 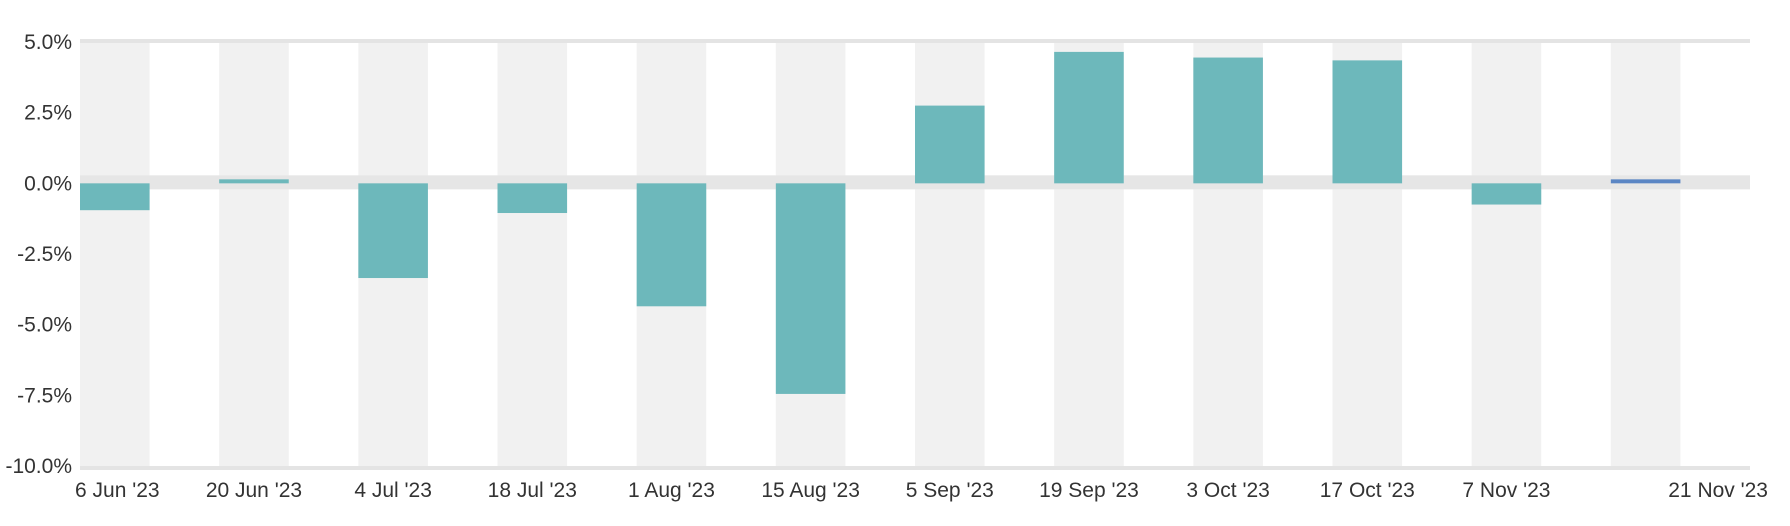 I want to click on y-tick-label: -7.5%, so click(x=44, y=395).